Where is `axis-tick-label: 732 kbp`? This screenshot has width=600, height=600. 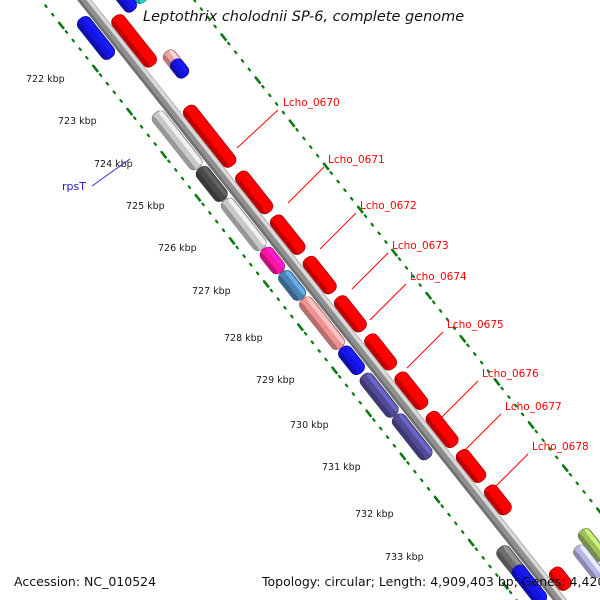
axis-tick-label: 732 kbp is located at coordinates (374, 514).